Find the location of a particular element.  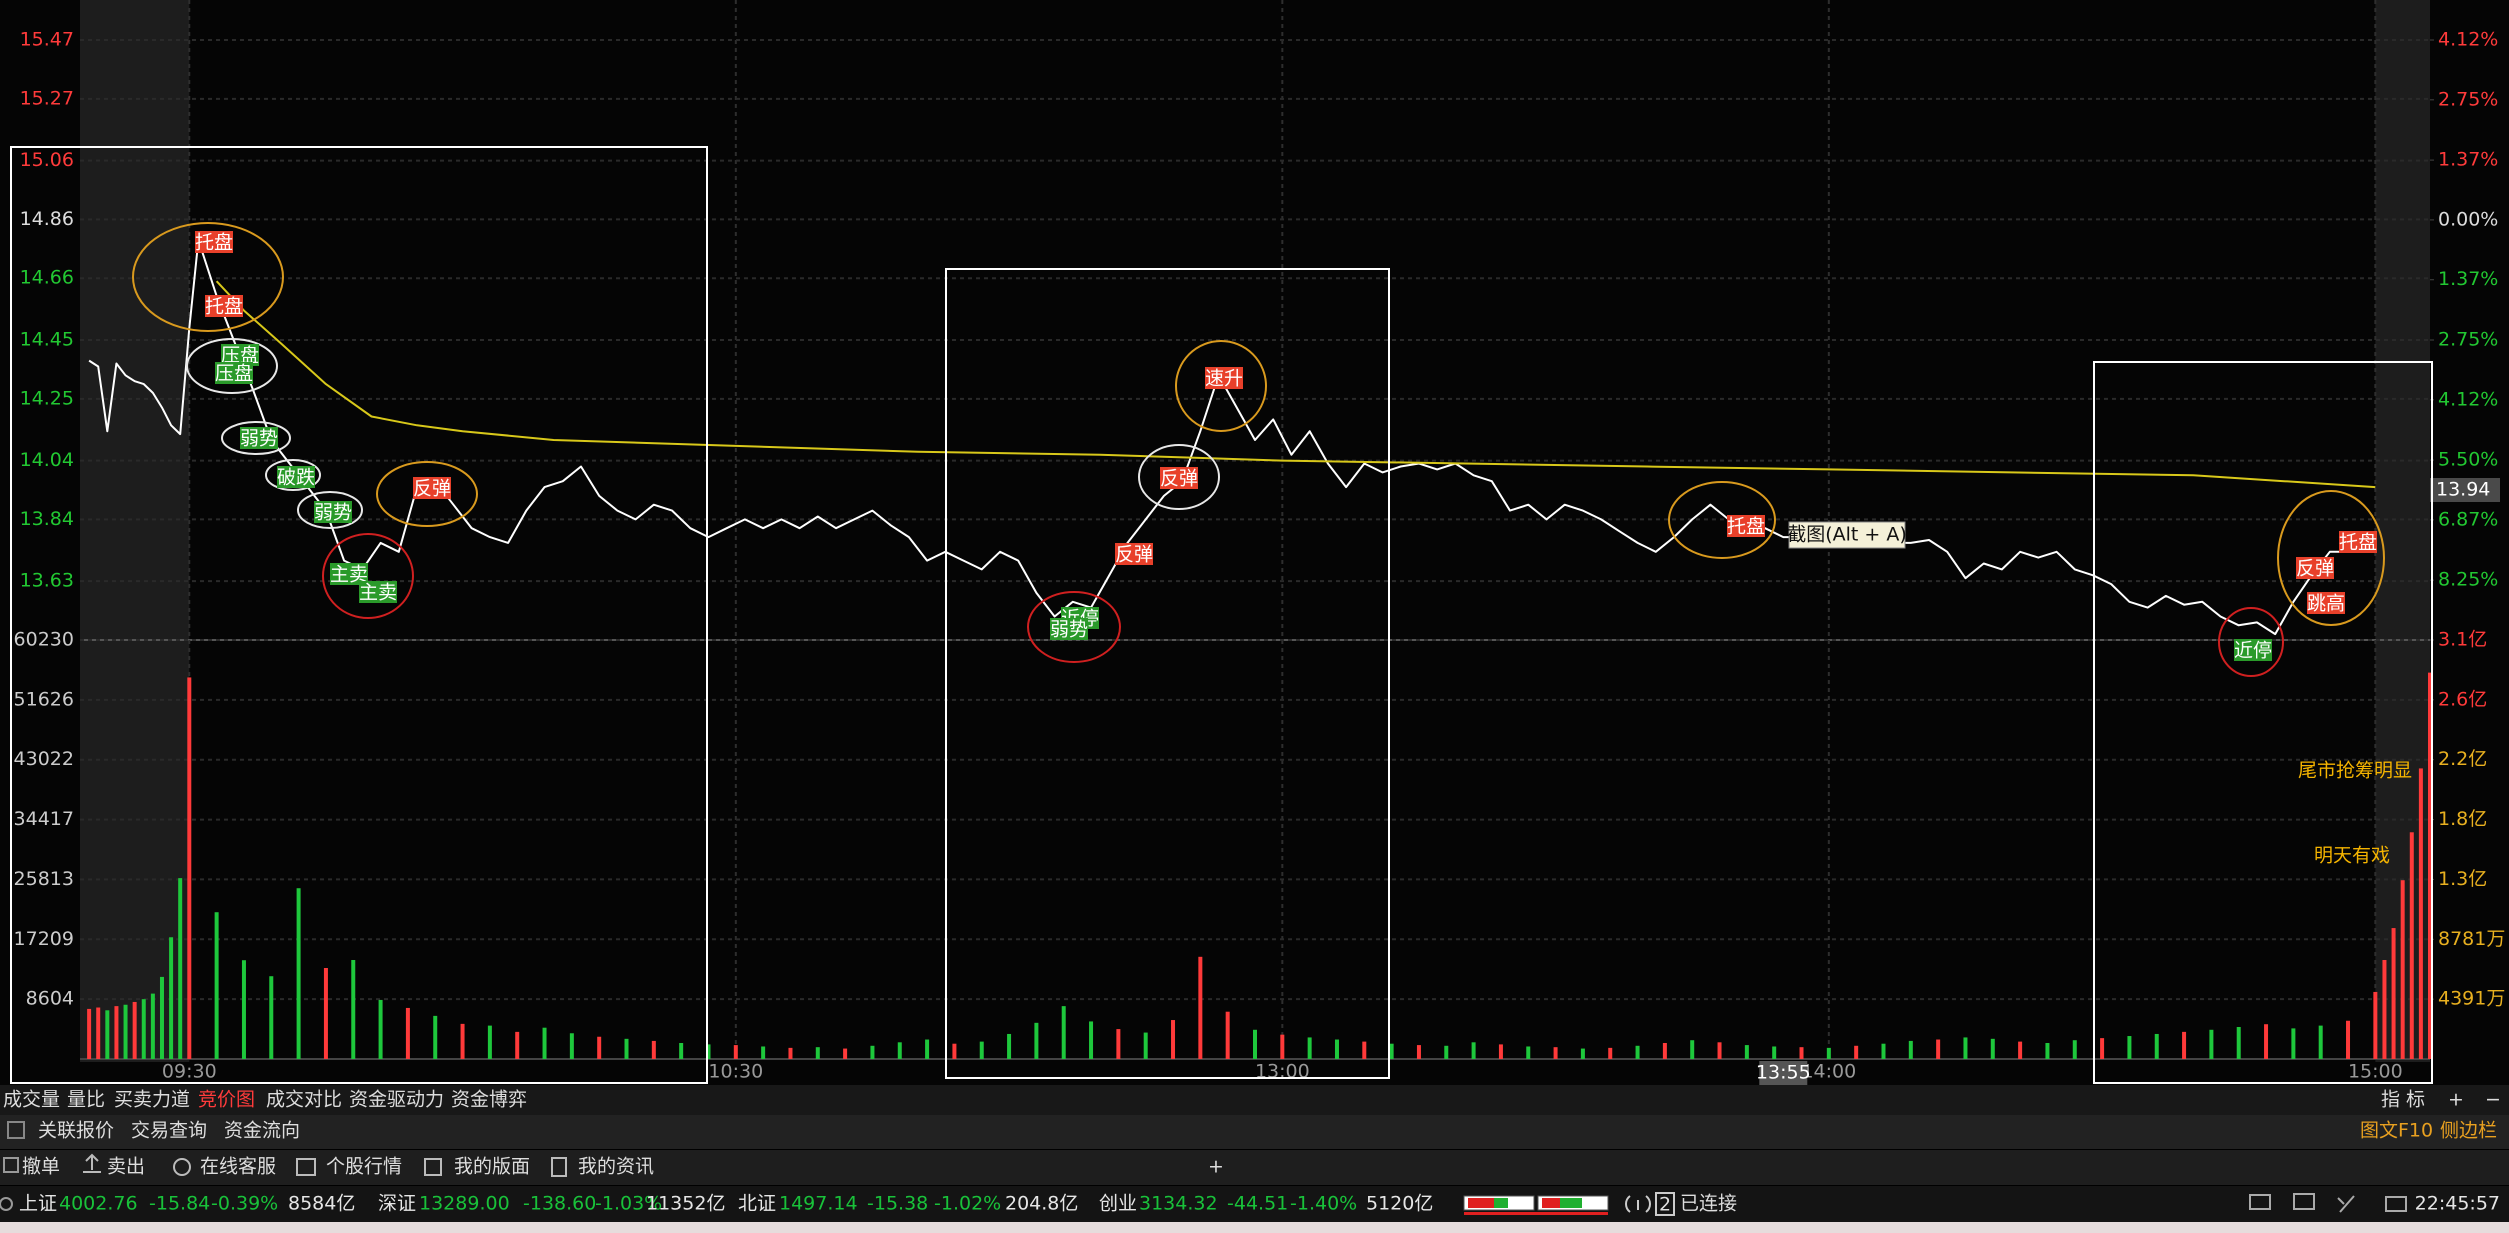

action-button: 我的版面 is located at coordinates (492, 1167).